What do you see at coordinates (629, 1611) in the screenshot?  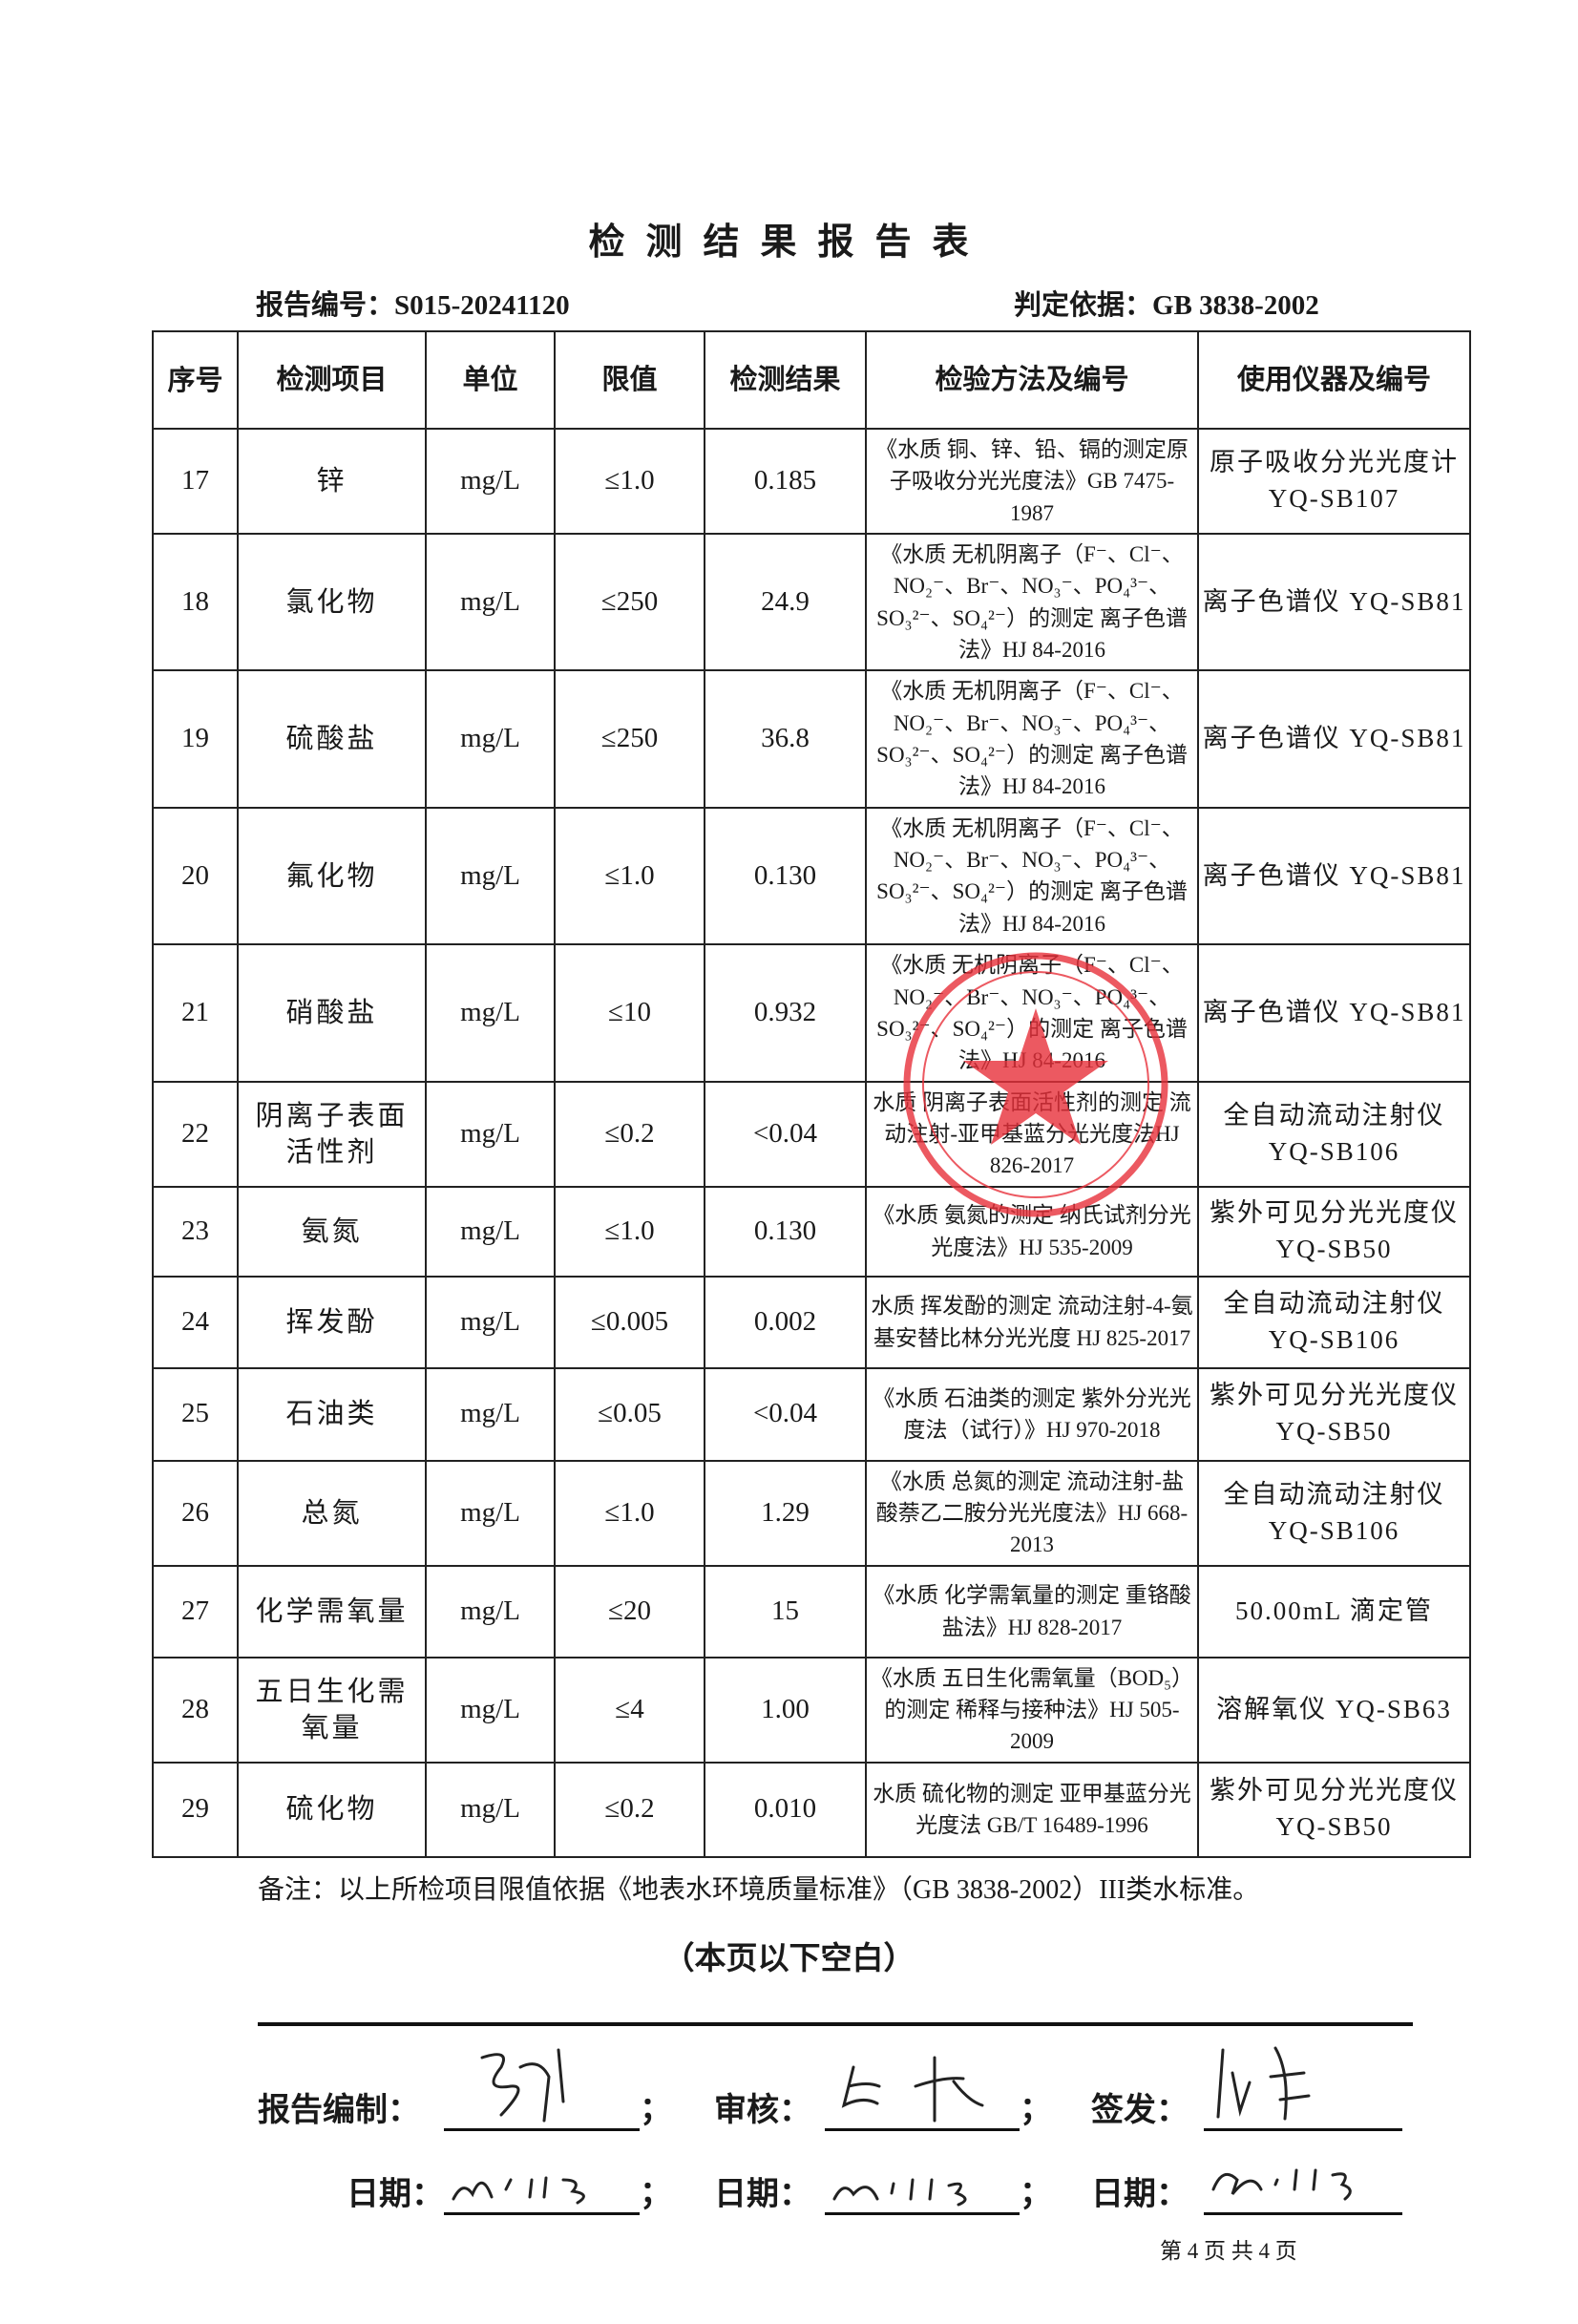 I see `cell-limit: ≤20` at bounding box center [629, 1611].